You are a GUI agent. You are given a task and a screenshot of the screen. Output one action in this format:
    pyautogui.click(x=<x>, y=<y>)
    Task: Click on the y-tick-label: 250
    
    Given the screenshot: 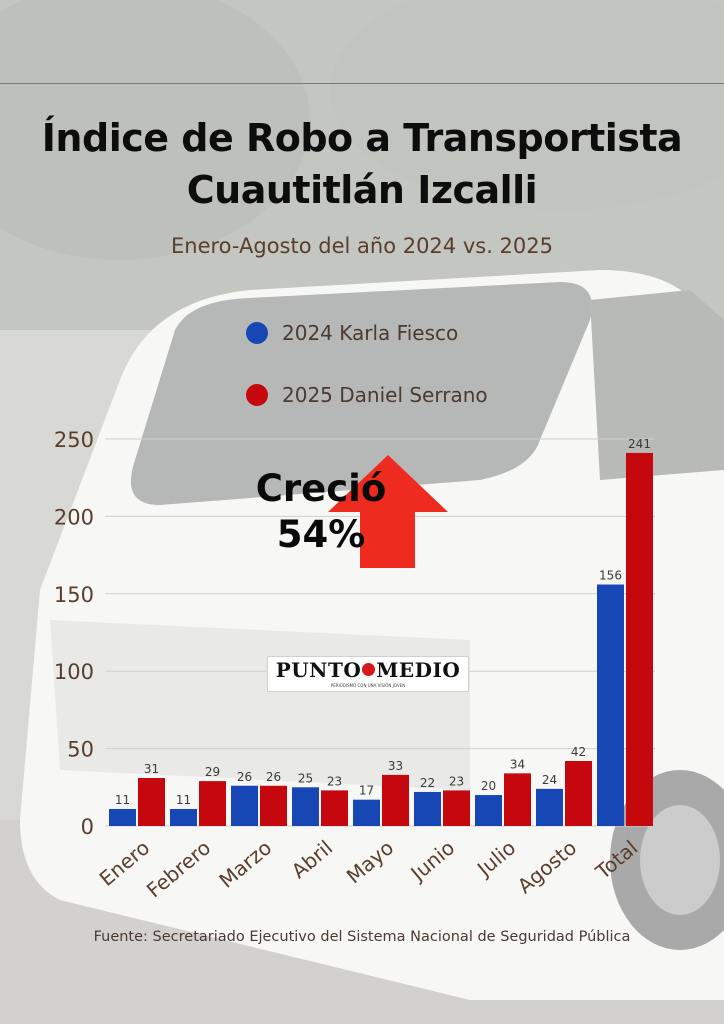 What is the action you would take?
    pyautogui.click(x=74, y=440)
    